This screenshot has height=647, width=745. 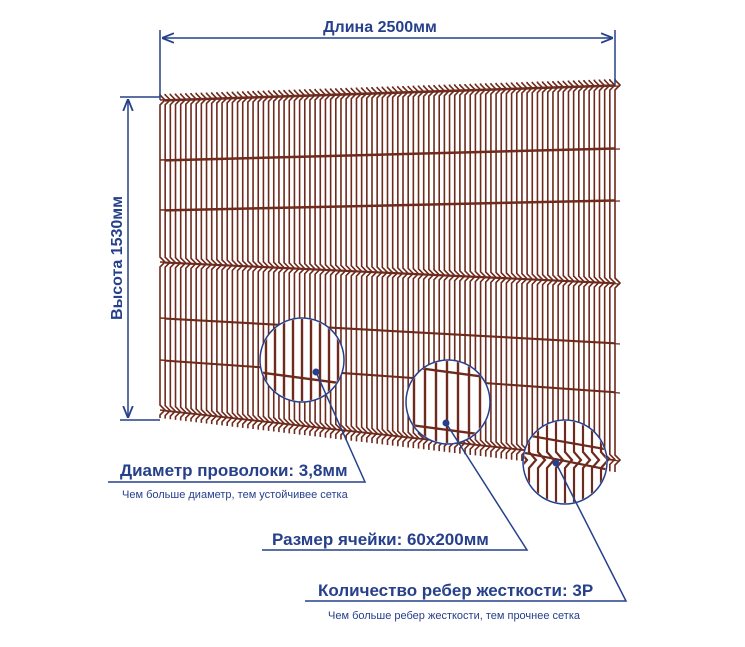 I want to click on callout-cell: Размер ячейки: 60х200мм, so click(x=395, y=455).